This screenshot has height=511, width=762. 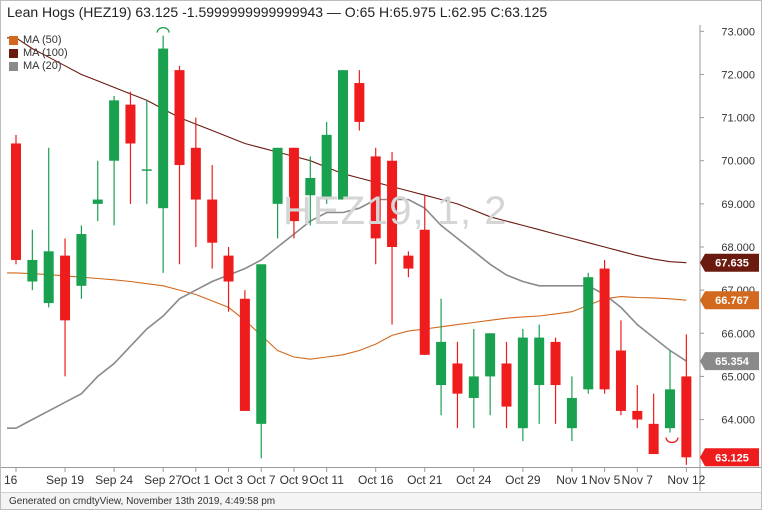 I want to click on y-tick-label: 68.000, so click(x=738, y=248).